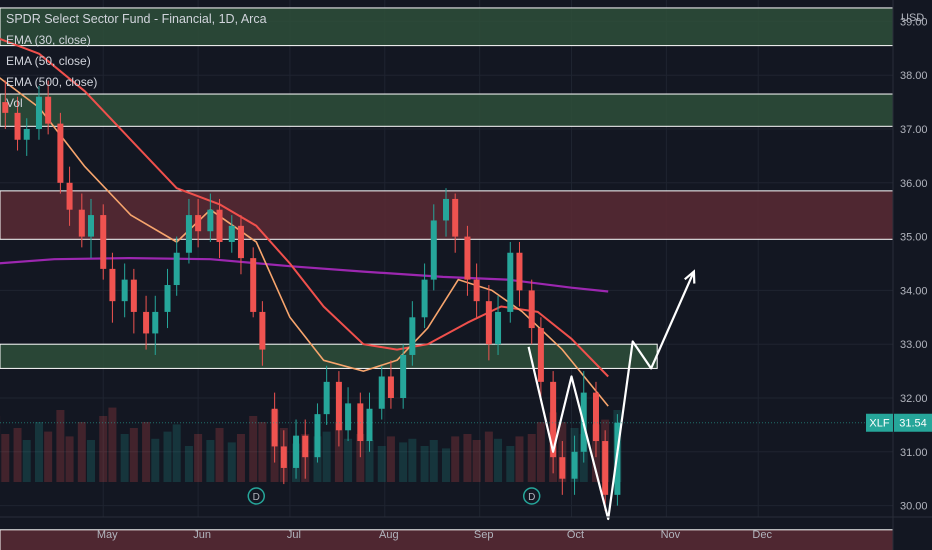  What do you see at coordinates (389, 535) in the screenshot?
I see `x-tick-label: Aug` at bounding box center [389, 535].